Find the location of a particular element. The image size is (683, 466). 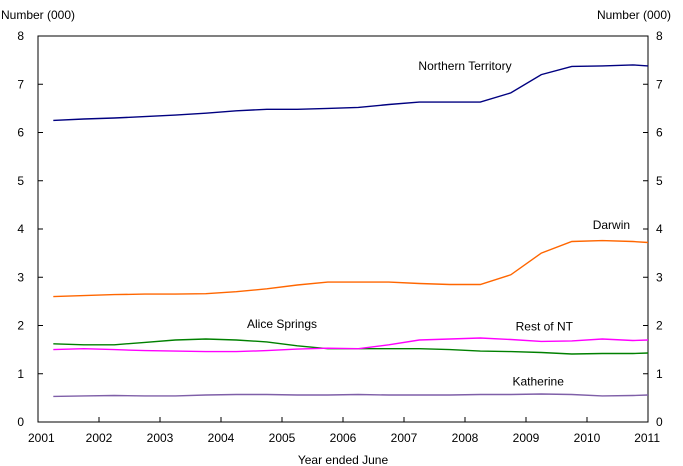

x-tick-label: 2001 is located at coordinates (41, 438).